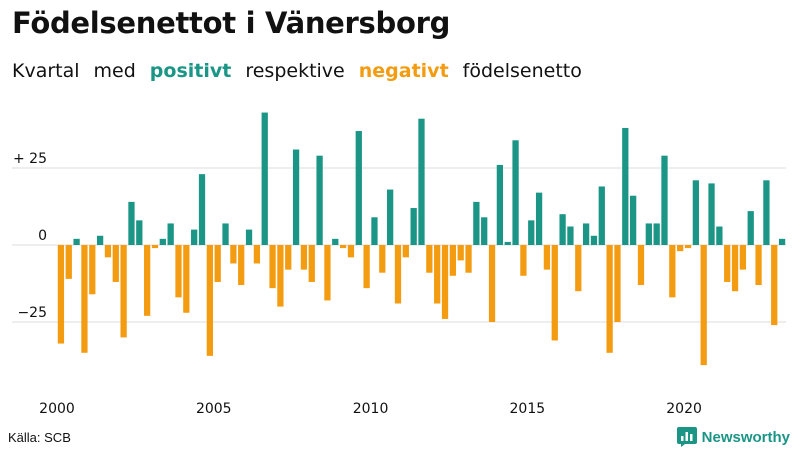 The width and height of the screenshot is (800, 450). Describe the element at coordinates (114, 71) in the screenshot. I see `subtitle-word-med: med` at that location.